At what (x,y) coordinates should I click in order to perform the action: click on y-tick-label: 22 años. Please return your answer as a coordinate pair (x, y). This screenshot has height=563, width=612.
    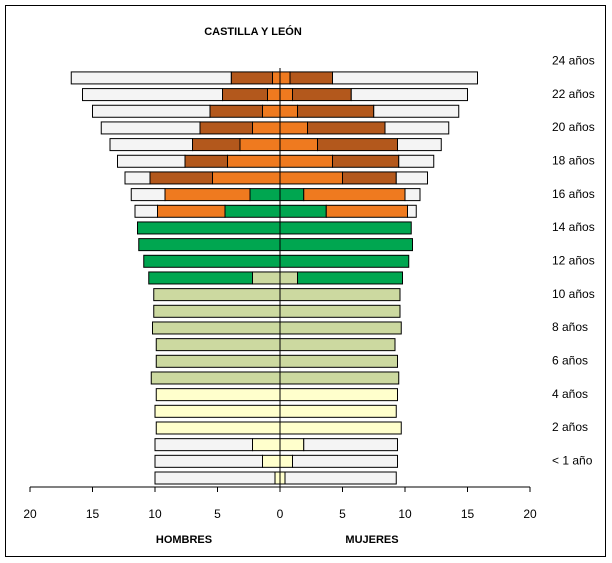
    Looking at the image, I should click on (573, 94).